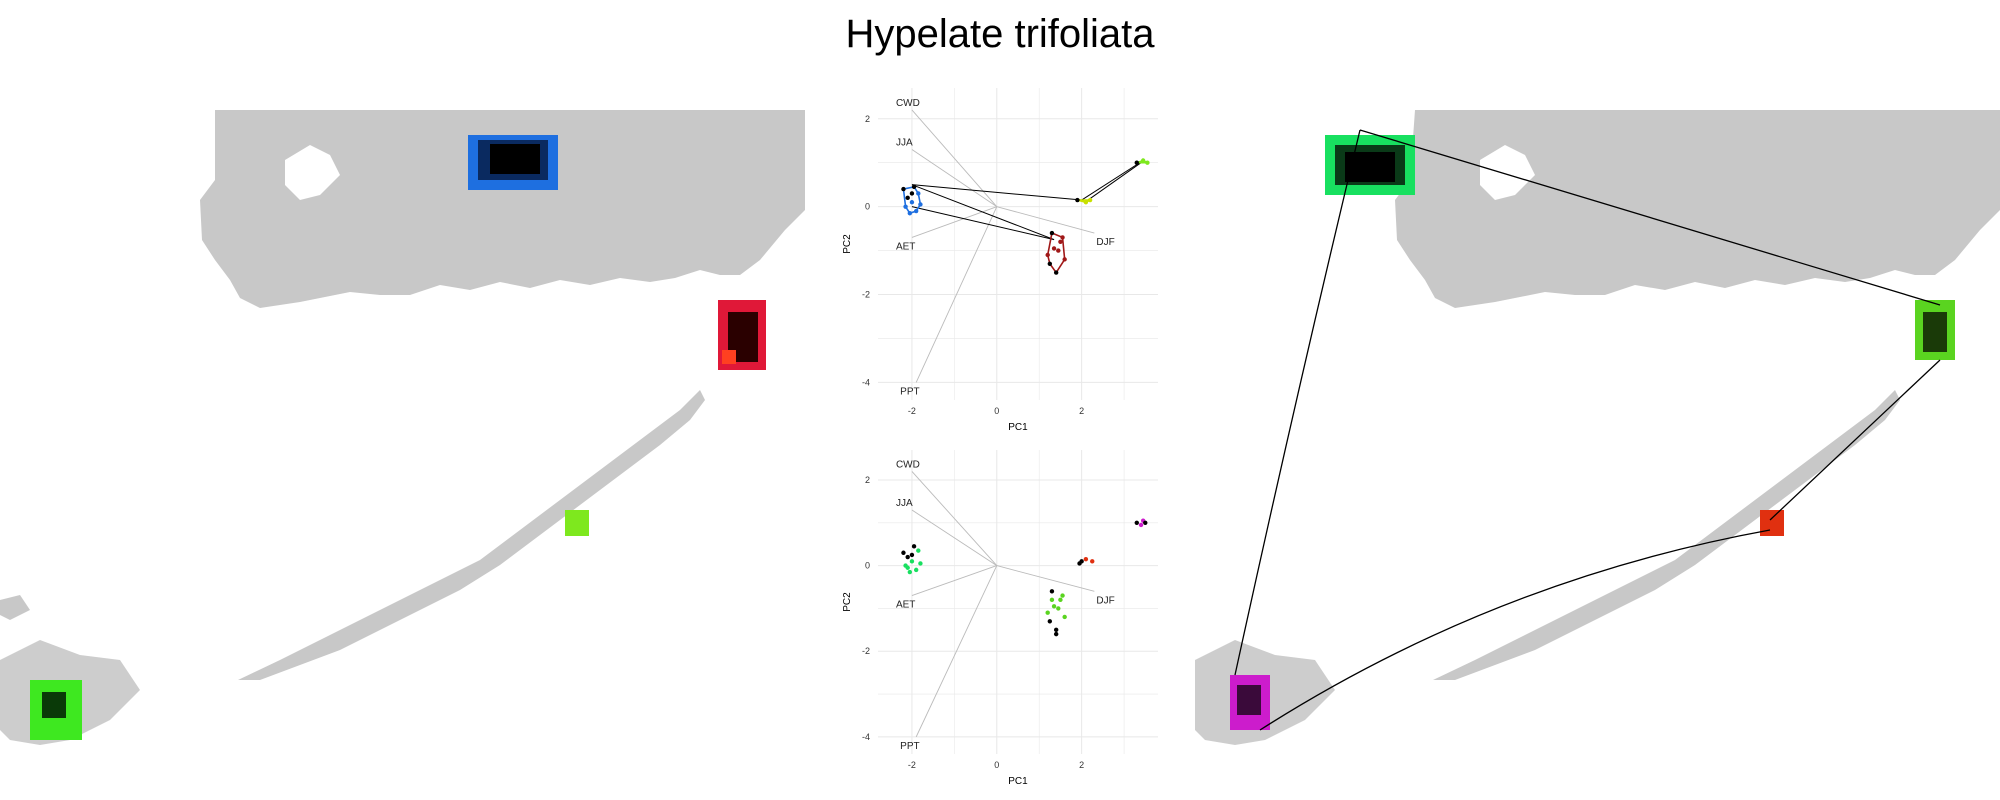 This screenshot has width=2000, height=800. Describe the element at coordinates (1000, 34) in the screenshot. I see `page-title: Hypelate trifoliata` at that location.